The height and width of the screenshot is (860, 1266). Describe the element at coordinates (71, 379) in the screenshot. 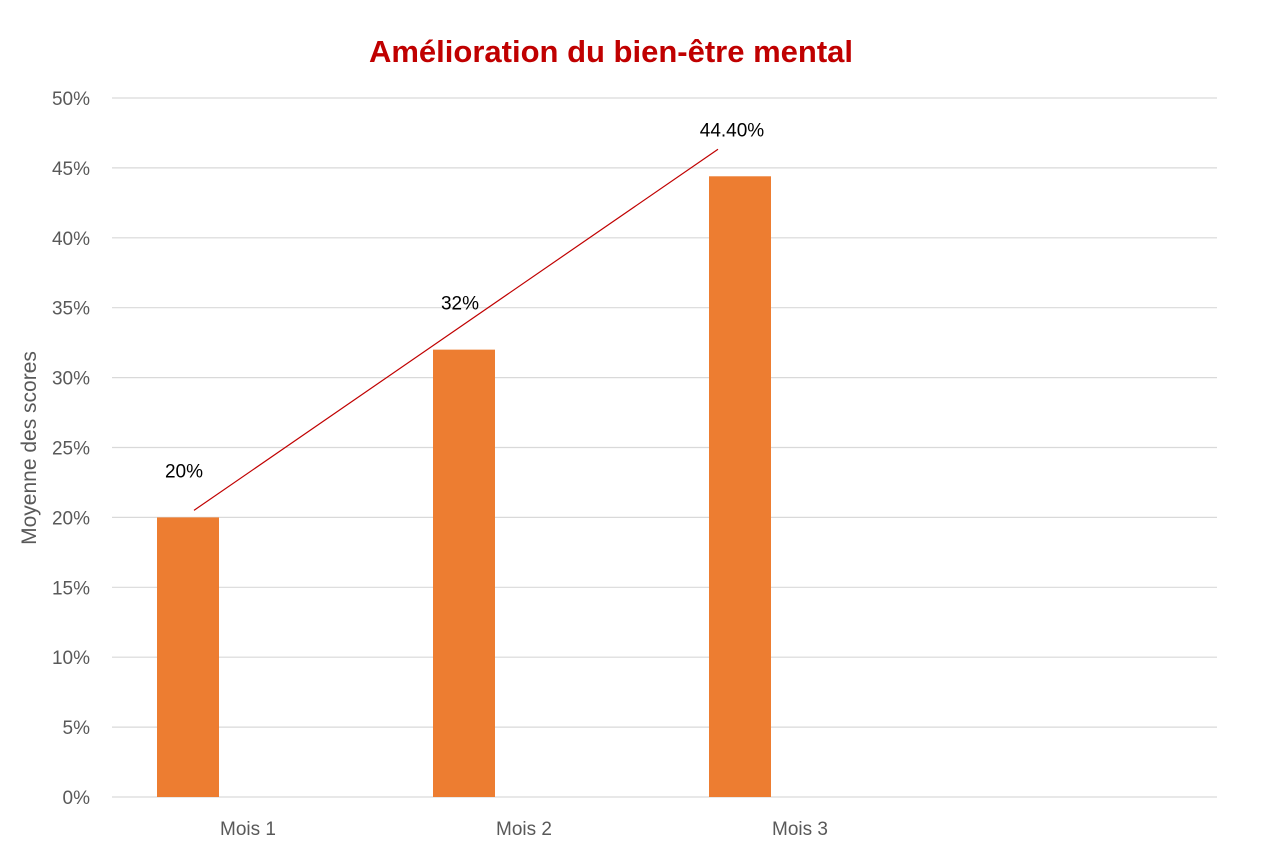

I see `y-tick-label: 30%` at that location.